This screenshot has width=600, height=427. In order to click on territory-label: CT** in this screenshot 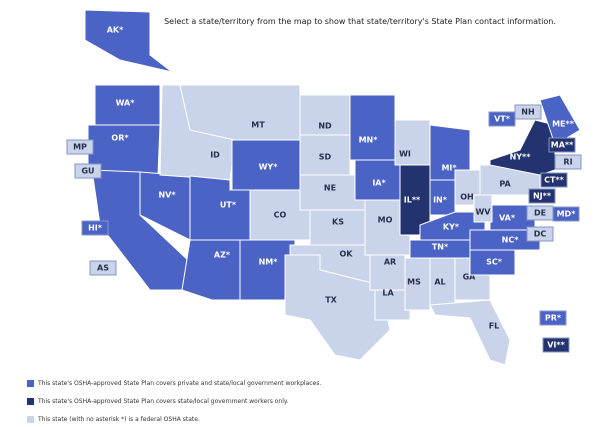, I will do `click(554, 180)`.